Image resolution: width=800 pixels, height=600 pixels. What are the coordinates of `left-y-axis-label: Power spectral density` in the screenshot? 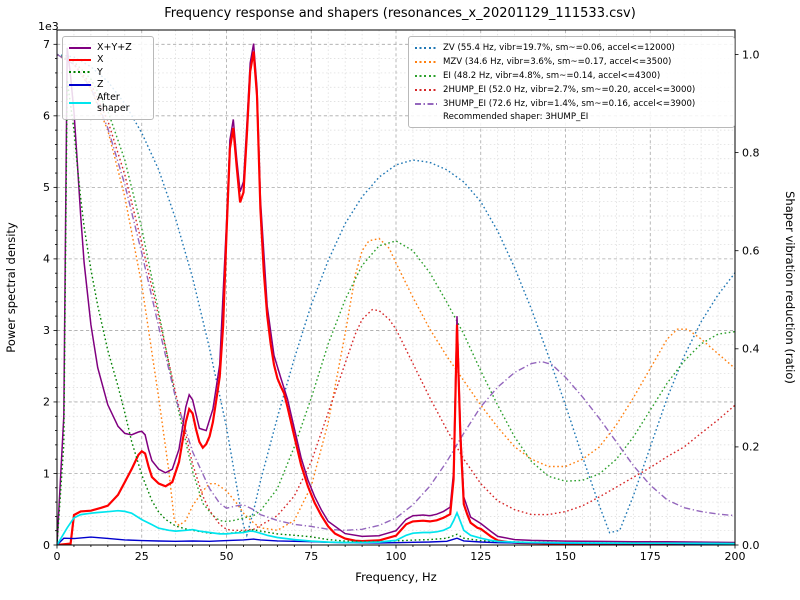 It's located at (11, 287).